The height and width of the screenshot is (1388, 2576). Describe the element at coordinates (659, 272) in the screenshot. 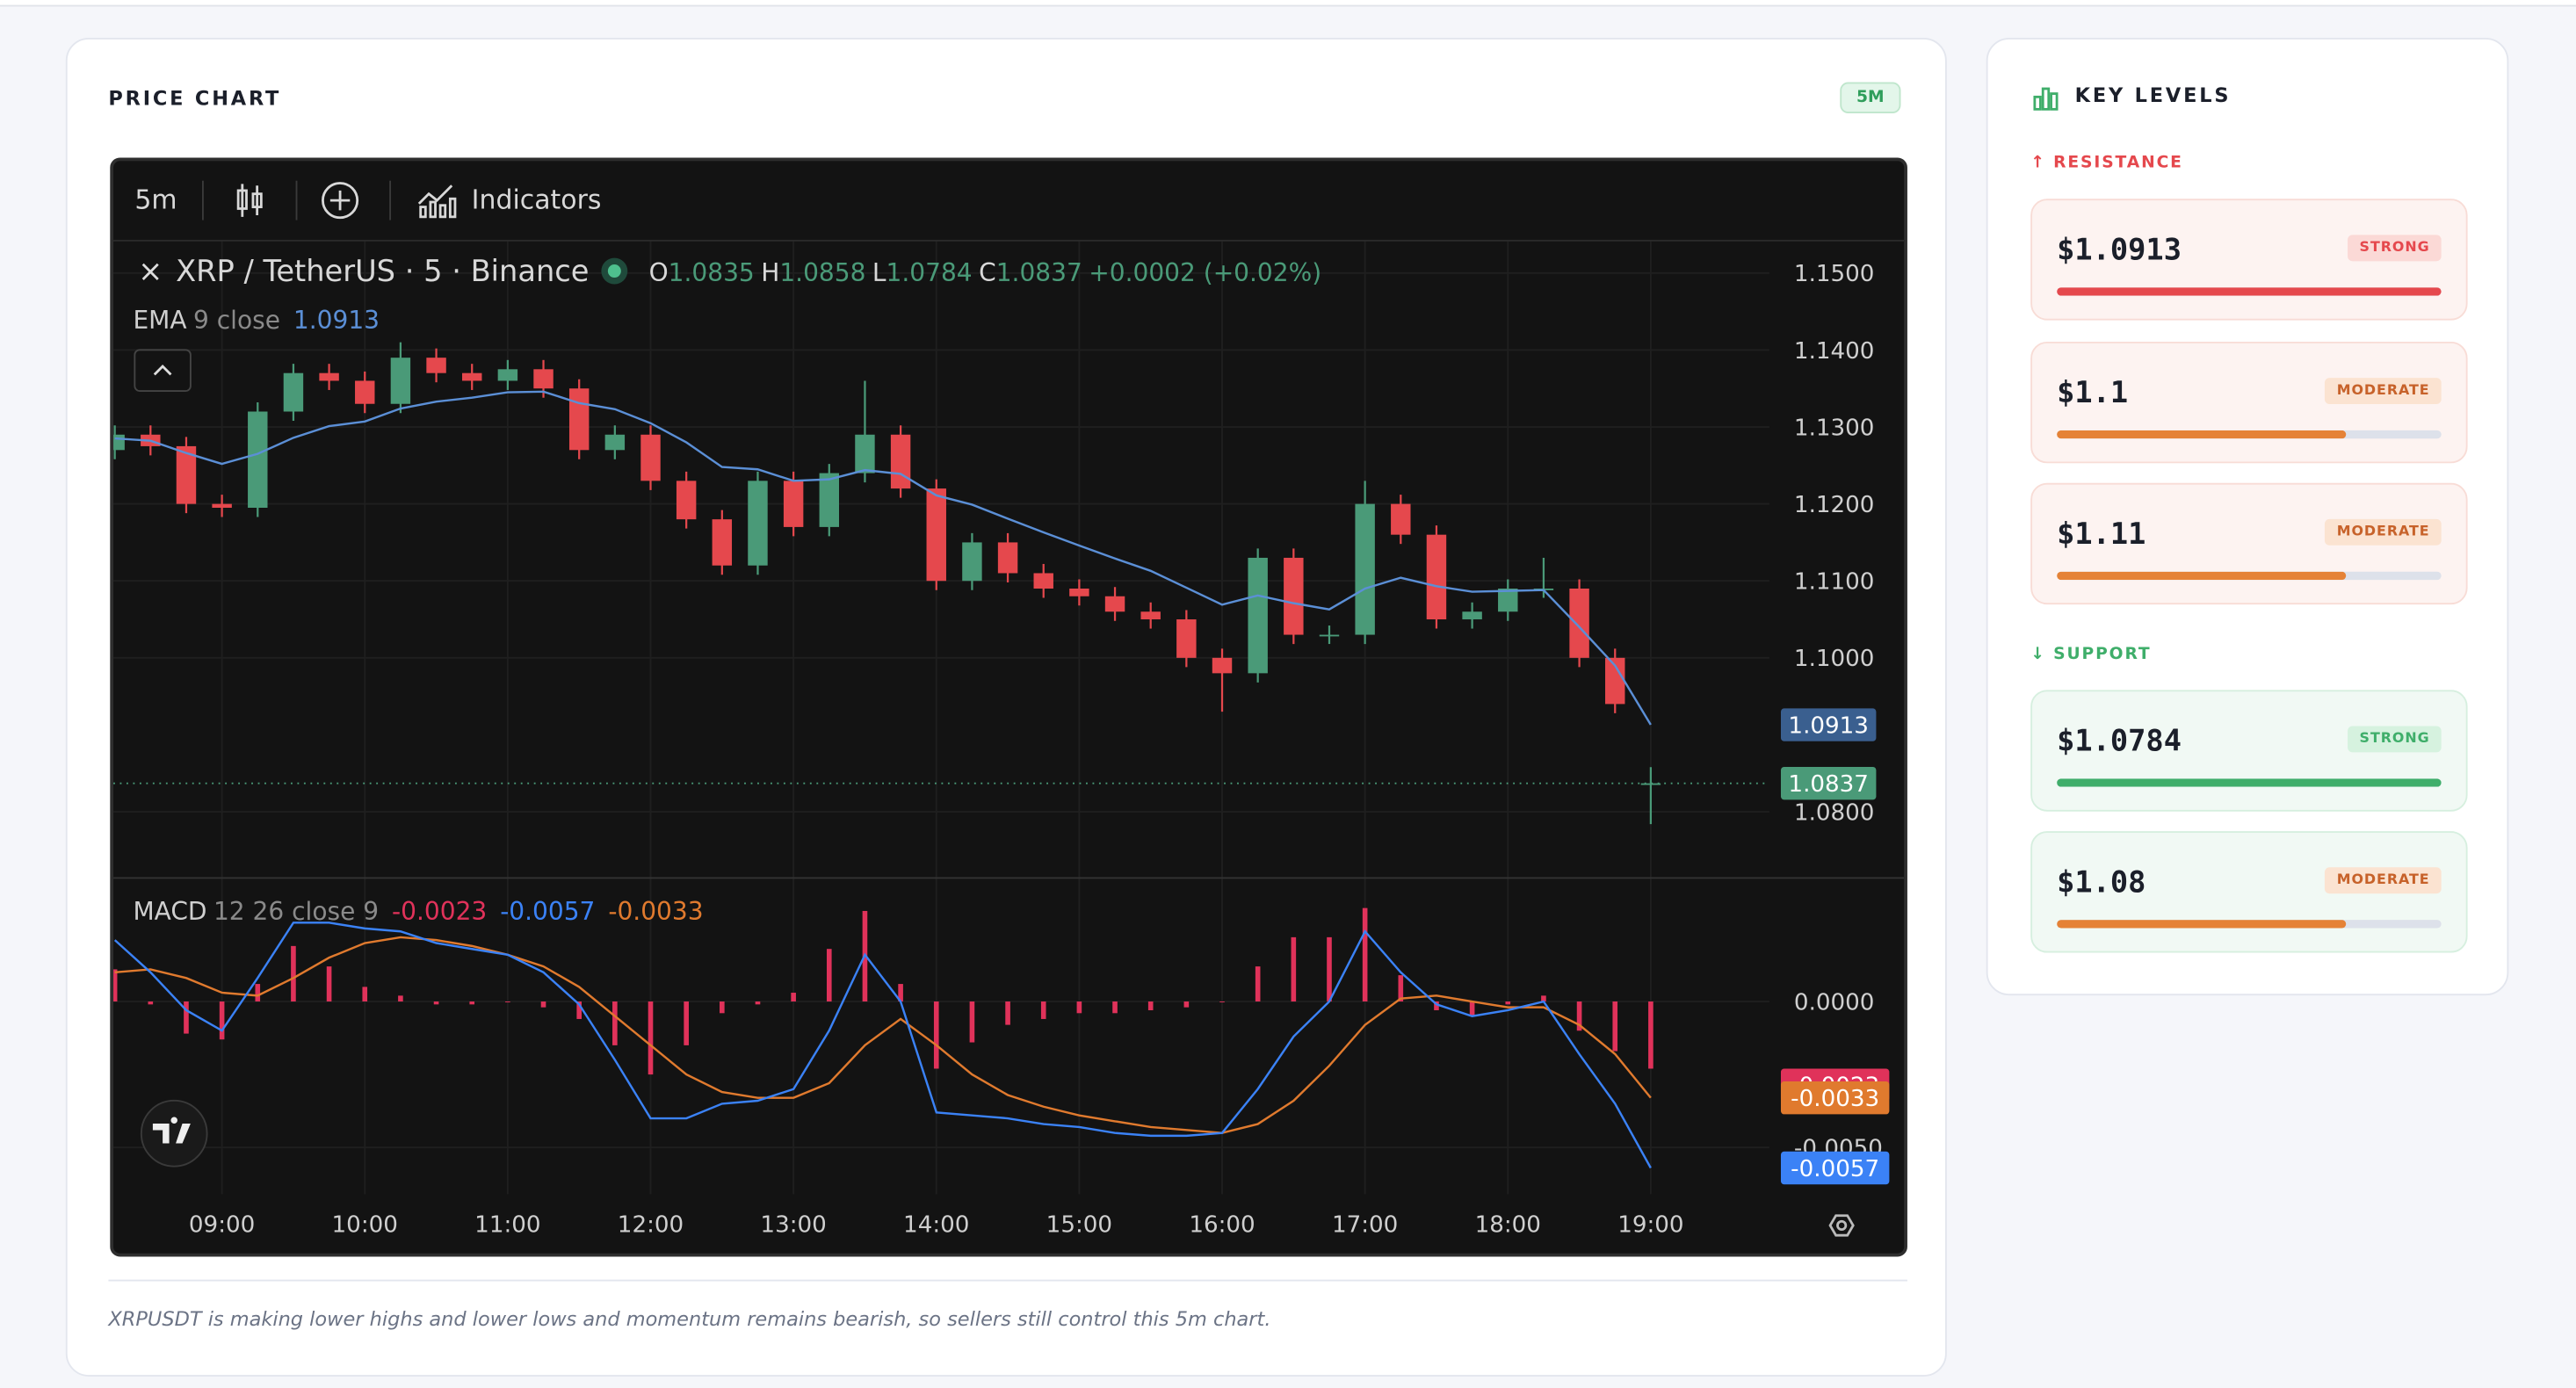

I see `legend-item: O` at that location.